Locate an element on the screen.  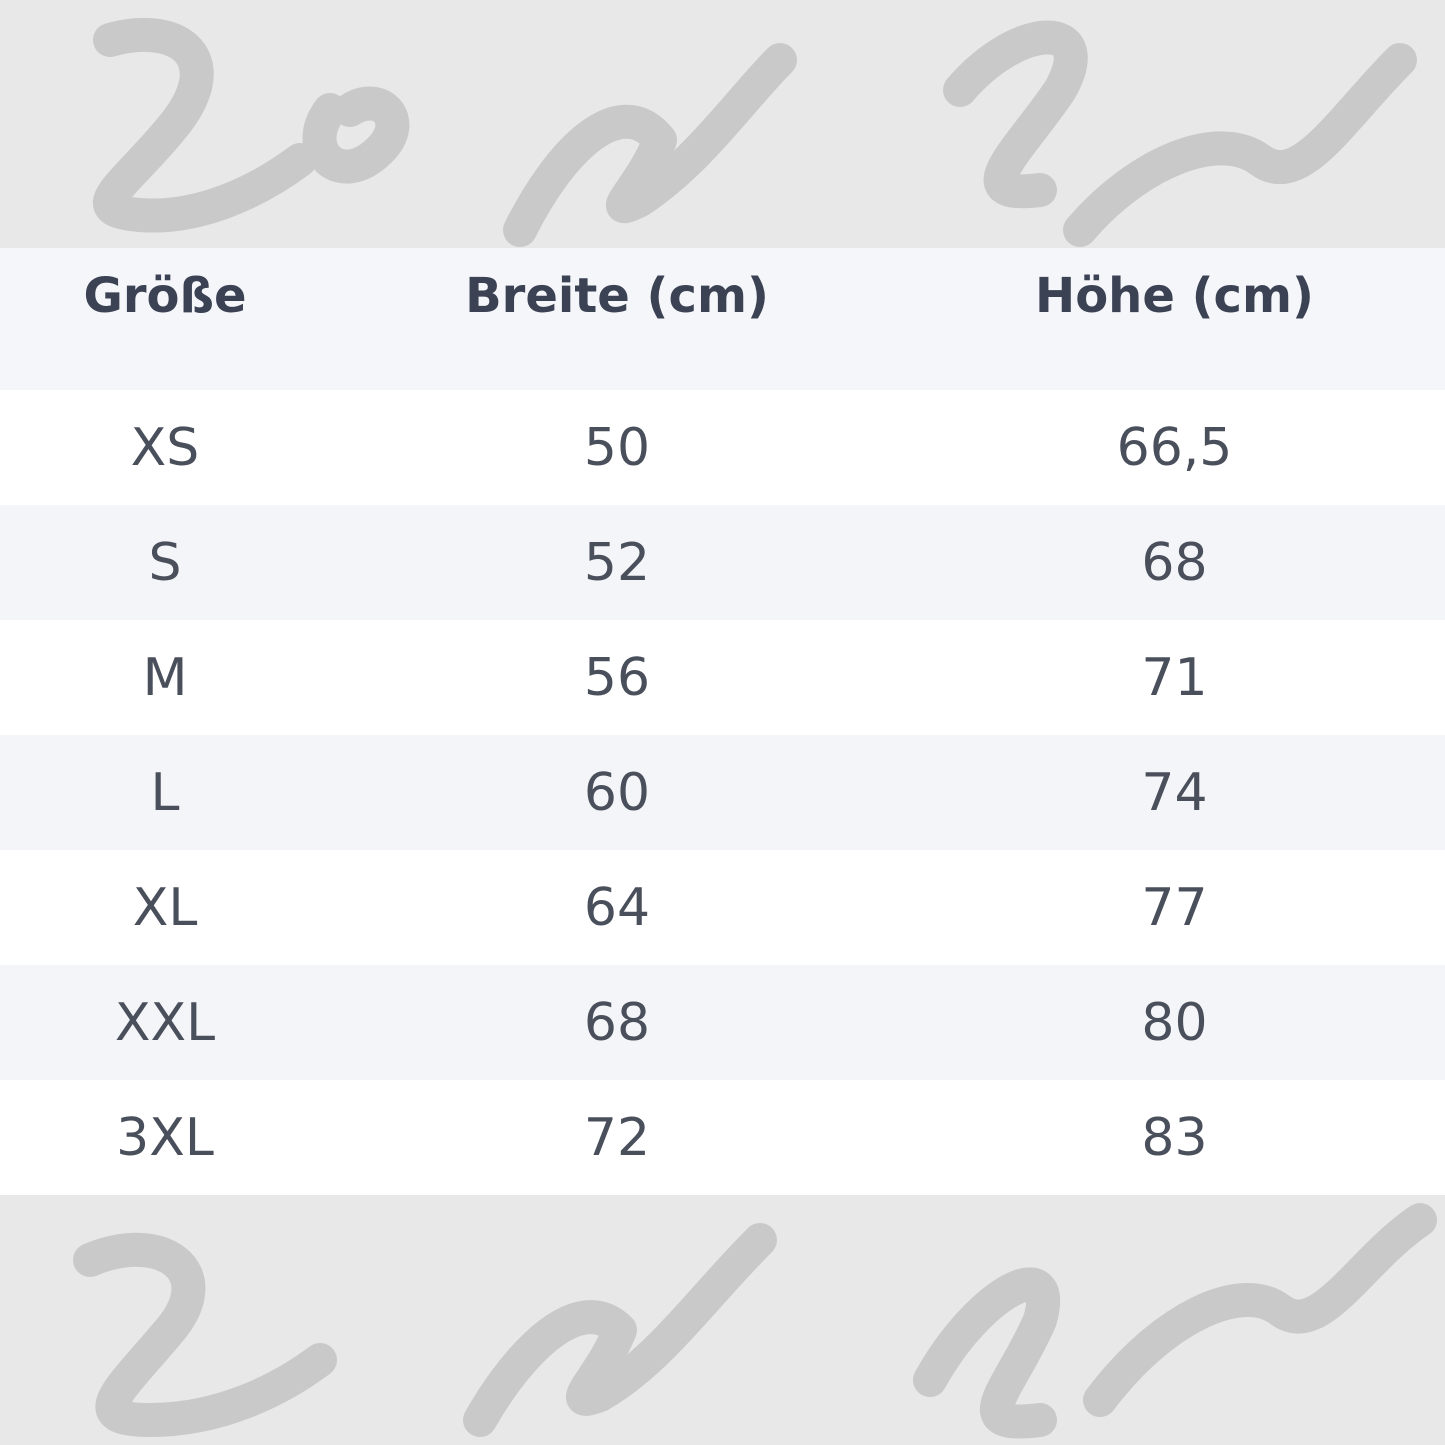
height-cell: 74 is located at coordinates (1174, 792).